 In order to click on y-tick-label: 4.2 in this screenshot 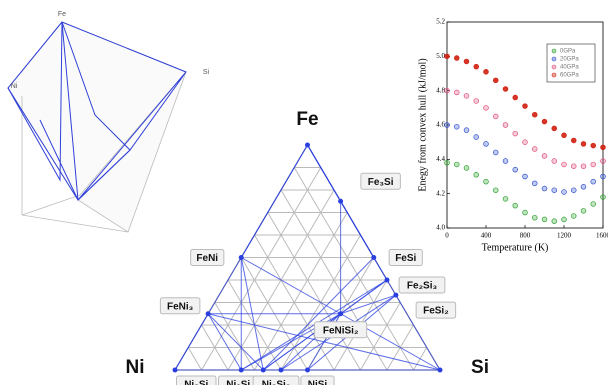, I will do `click(440, 193)`.